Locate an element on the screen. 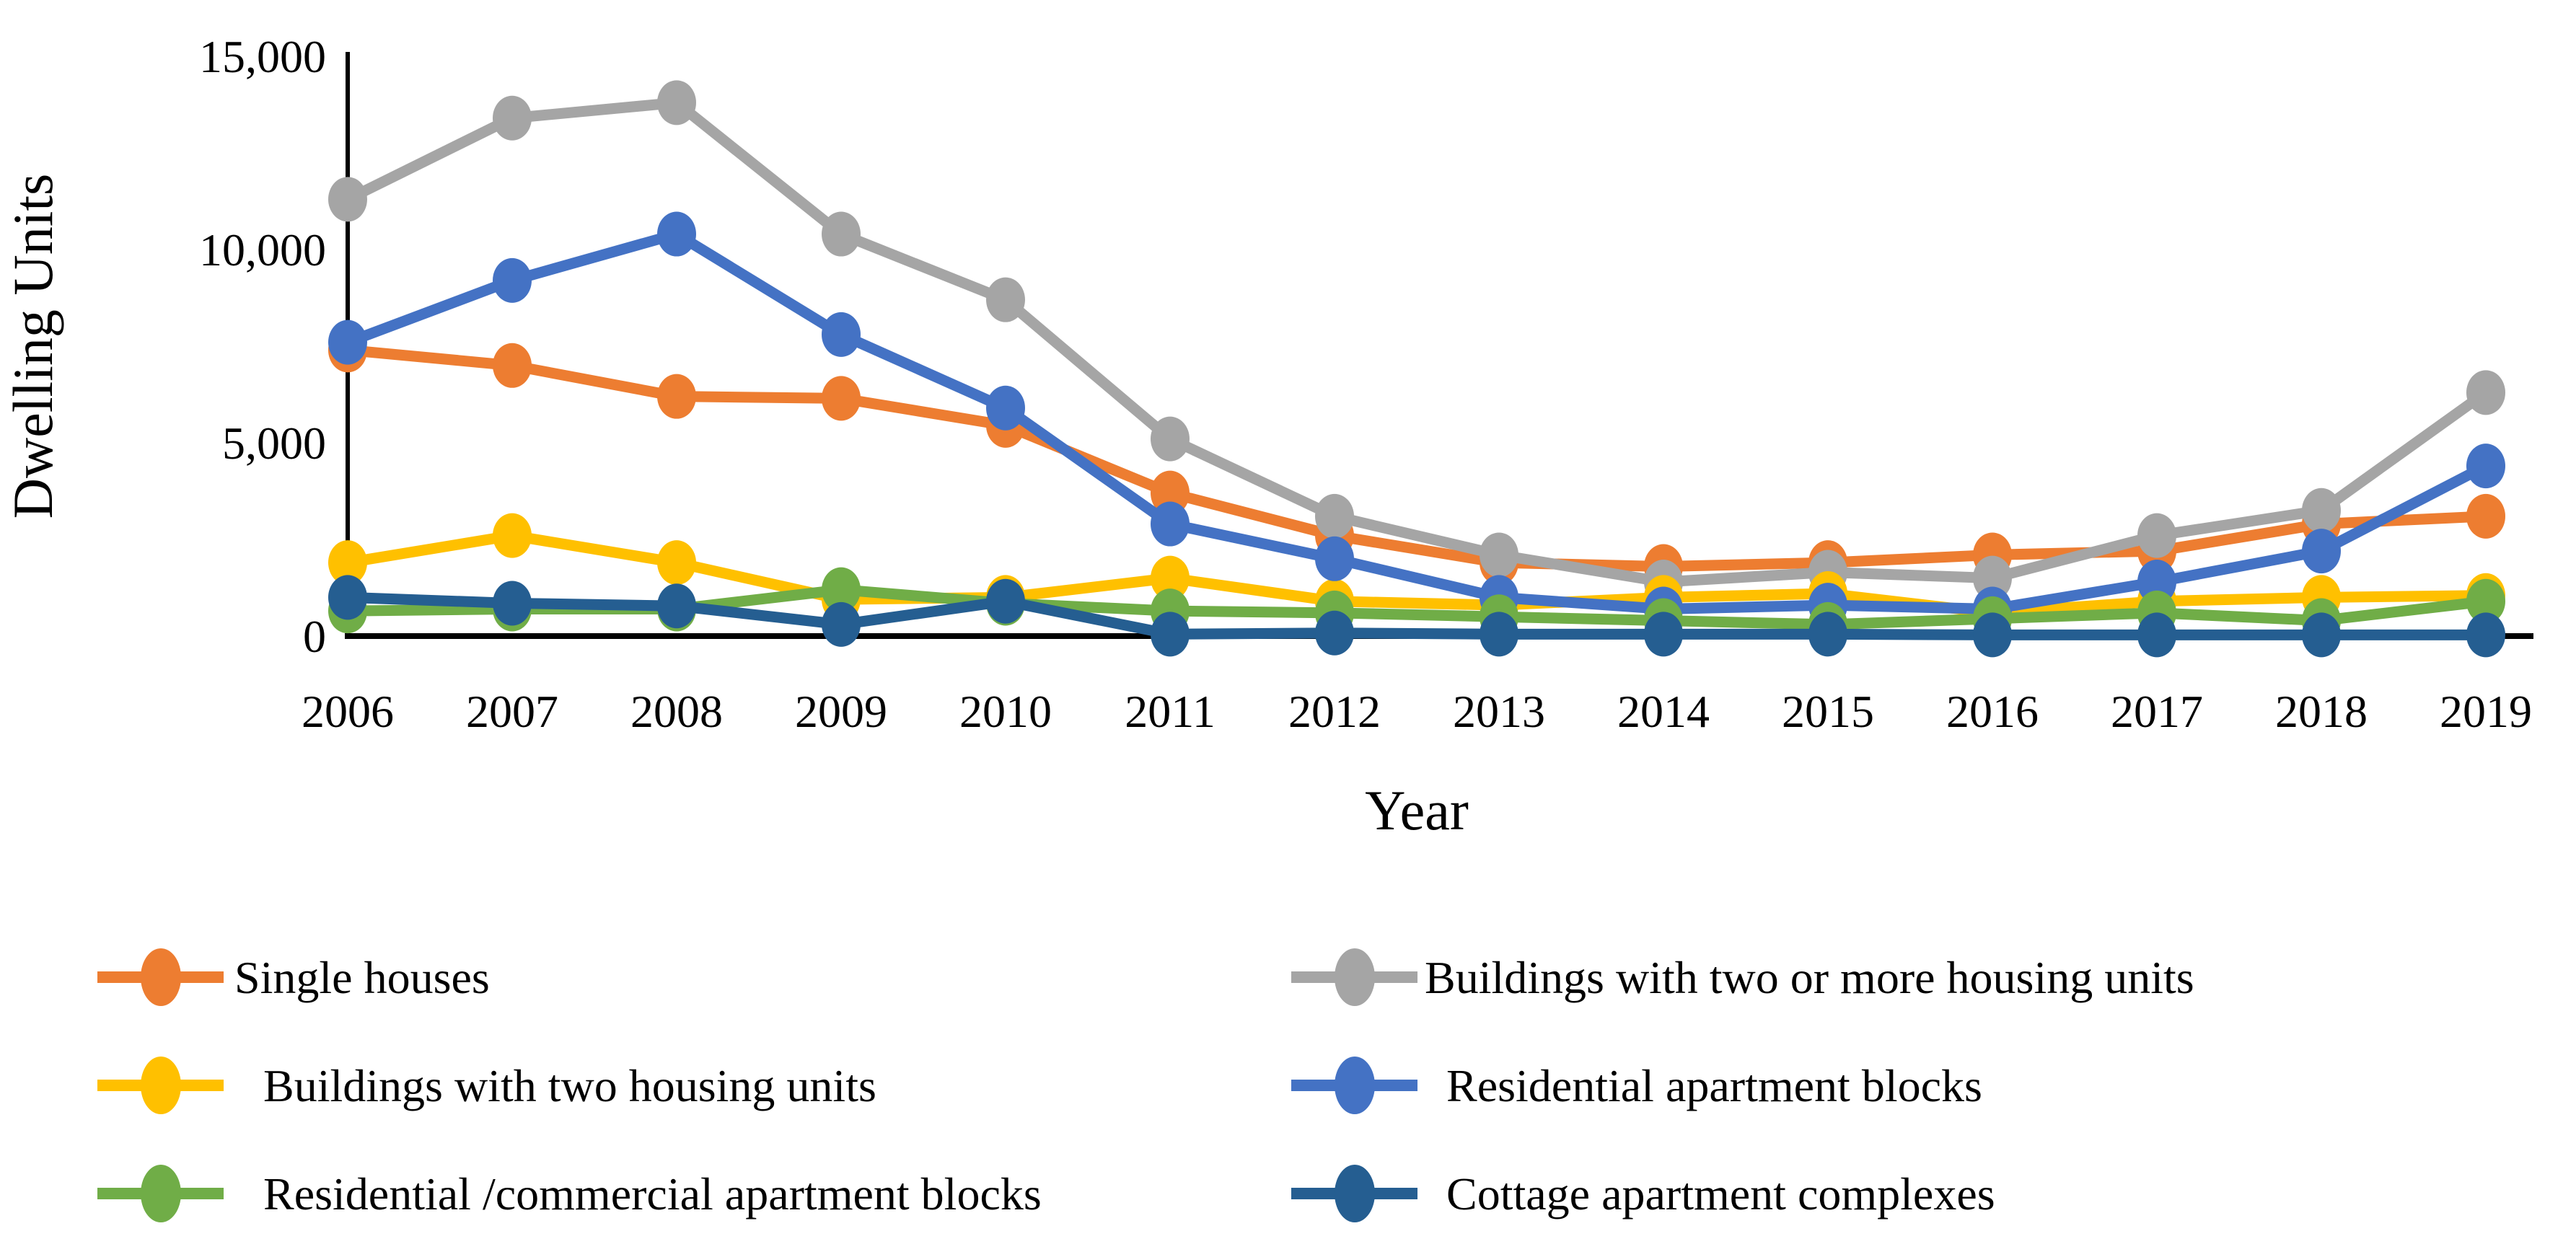 Image resolution: width=2576 pixels, height=1257 pixels. legend-item-single-houses: Single houses is located at coordinates (293, 977).